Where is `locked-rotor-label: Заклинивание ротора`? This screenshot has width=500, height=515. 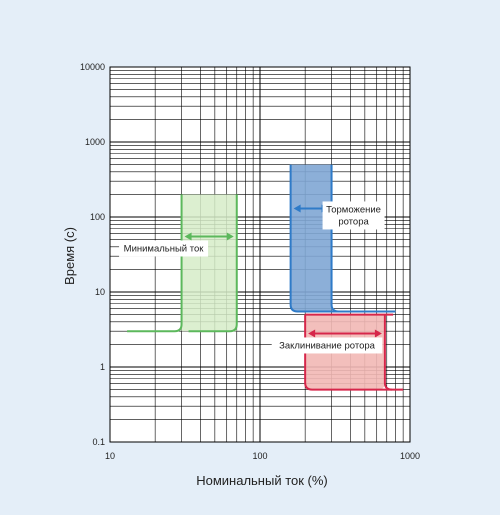
locked-rotor-label: Заклинивание ротора is located at coordinates (327, 345).